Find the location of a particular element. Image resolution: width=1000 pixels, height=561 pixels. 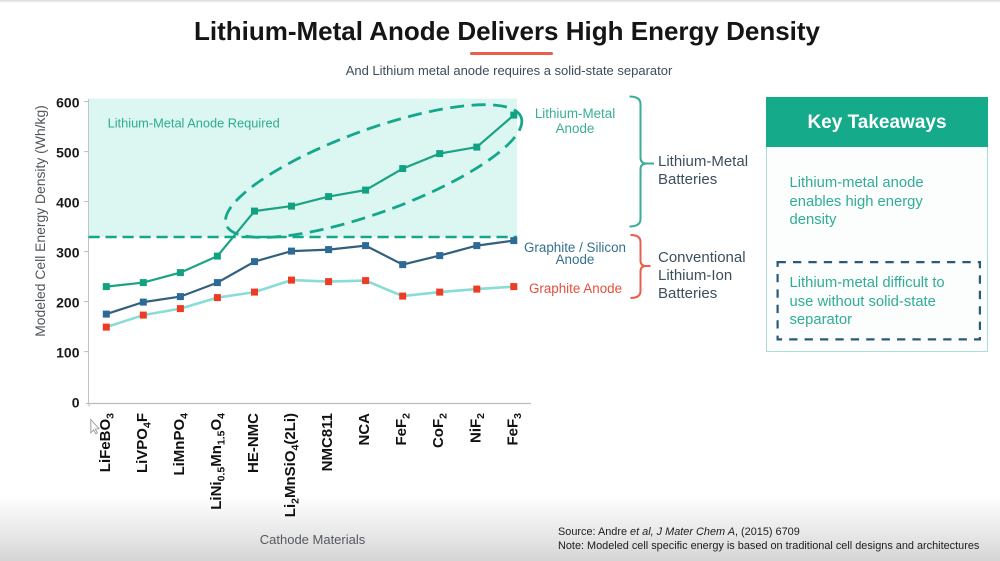

svg-text: CoF2 is located at coordinates (440, 430).